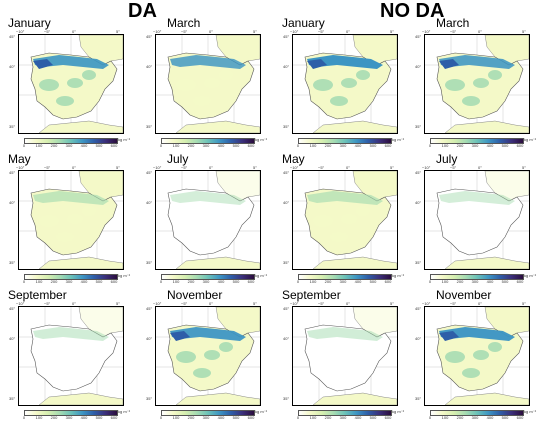 The width and height of the screenshot is (550, 428). What do you see at coordinates (293, 159) in the screenshot?
I see `panel-month-title: May` at bounding box center [293, 159].